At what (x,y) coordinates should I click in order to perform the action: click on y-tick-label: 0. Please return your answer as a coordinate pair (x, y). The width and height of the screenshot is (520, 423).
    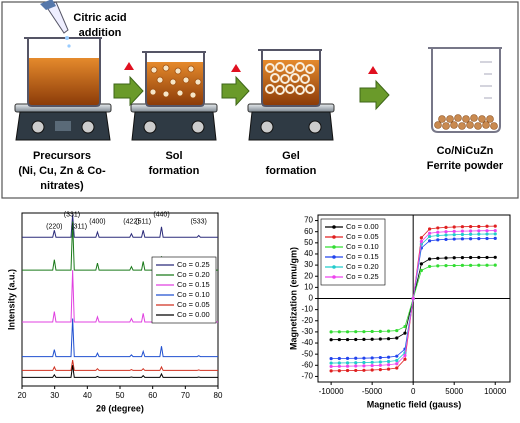
    Looking at the image, I should click on (311, 298).